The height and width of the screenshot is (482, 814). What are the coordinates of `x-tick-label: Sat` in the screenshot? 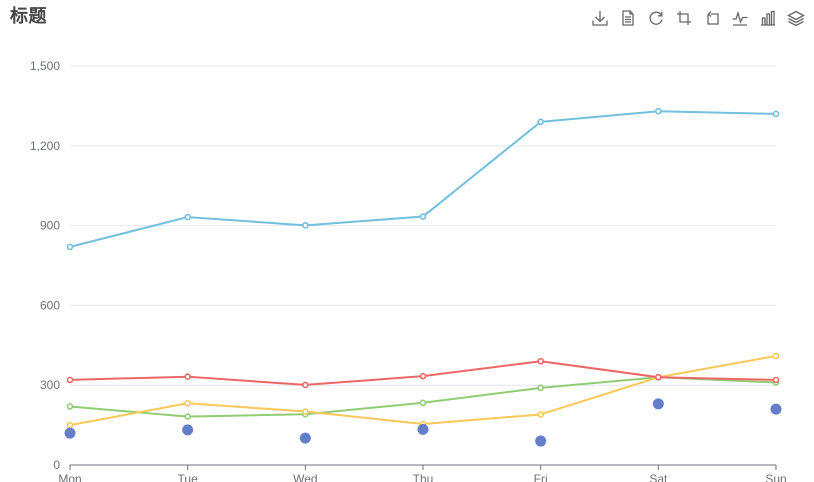 It's located at (658, 477).